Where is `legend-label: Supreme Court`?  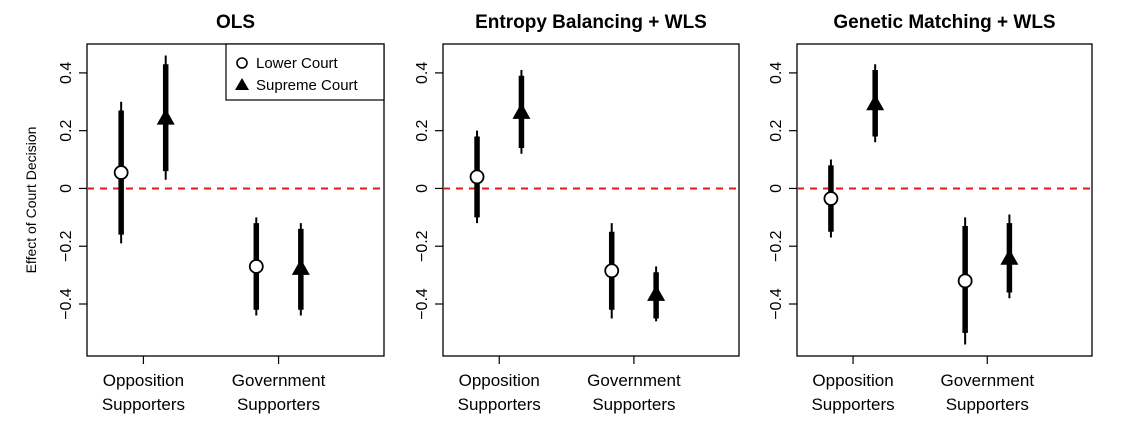
legend-label: Supreme Court is located at coordinates (307, 85).